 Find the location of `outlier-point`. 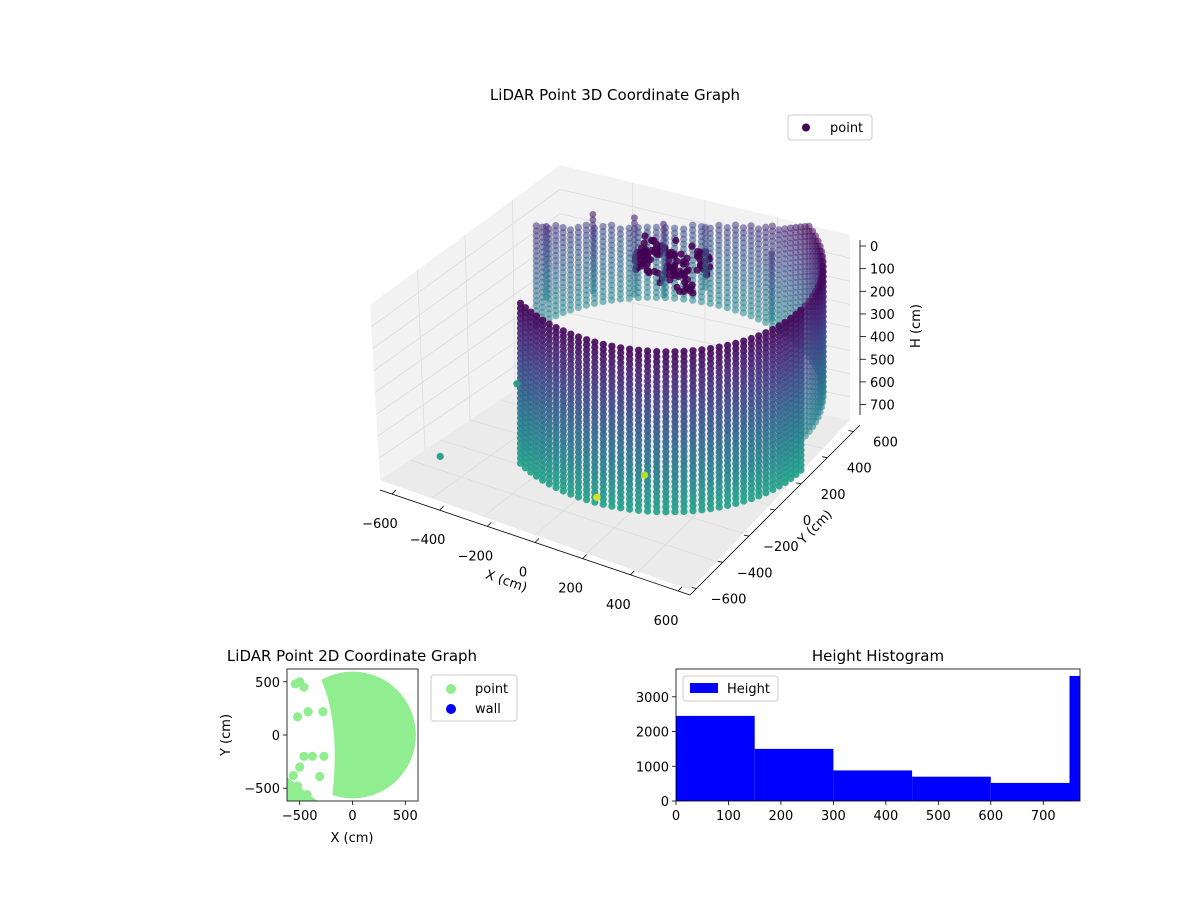

outlier-point is located at coordinates (440, 456).